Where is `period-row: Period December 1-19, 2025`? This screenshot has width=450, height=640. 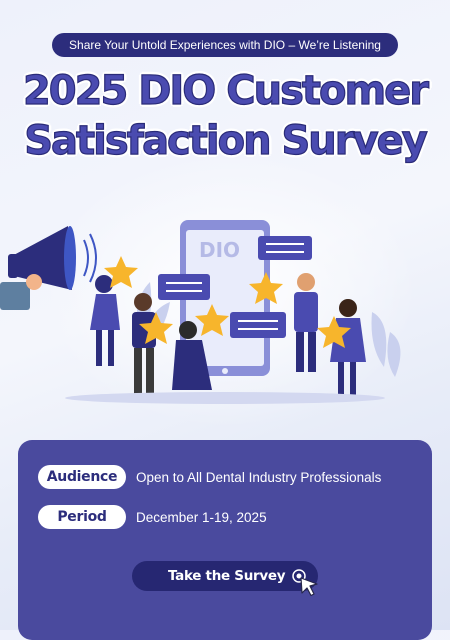
period-row: Period December 1-19, 2025 is located at coordinates (152, 517).